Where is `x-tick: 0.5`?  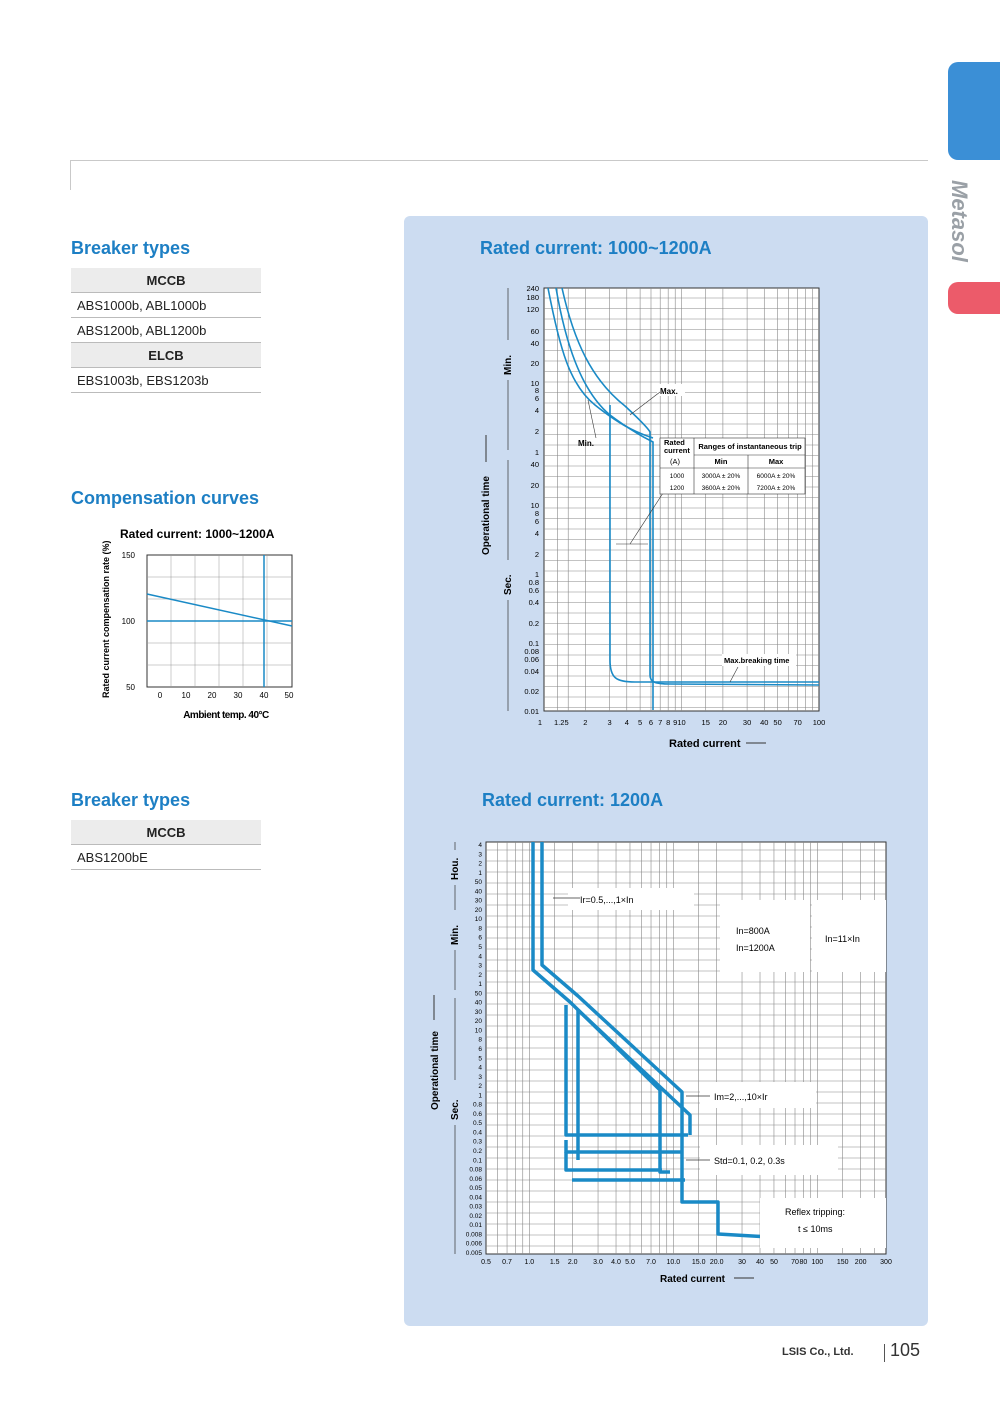
x-tick: 0.5 is located at coordinates (486, 1262).